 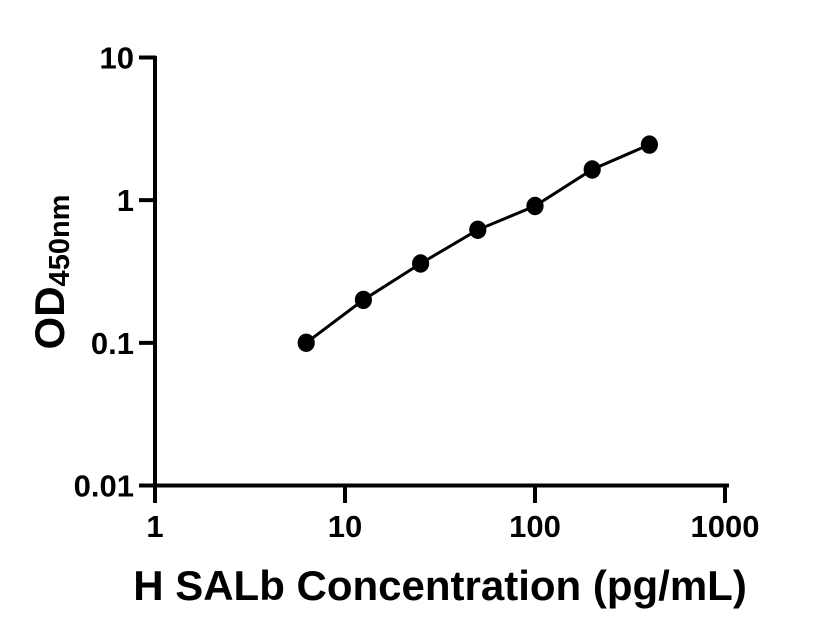 I want to click on x-tick-label: 1000, so click(x=725, y=526).